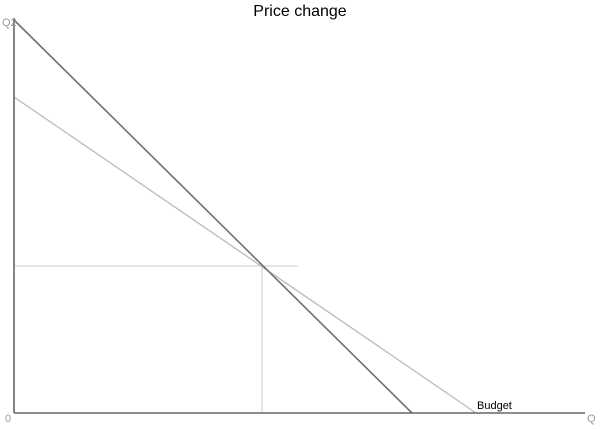 This screenshot has height=429, width=600. What do you see at coordinates (494, 406) in the screenshot?
I see `budget-label: Budget` at bounding box center [494, 406].